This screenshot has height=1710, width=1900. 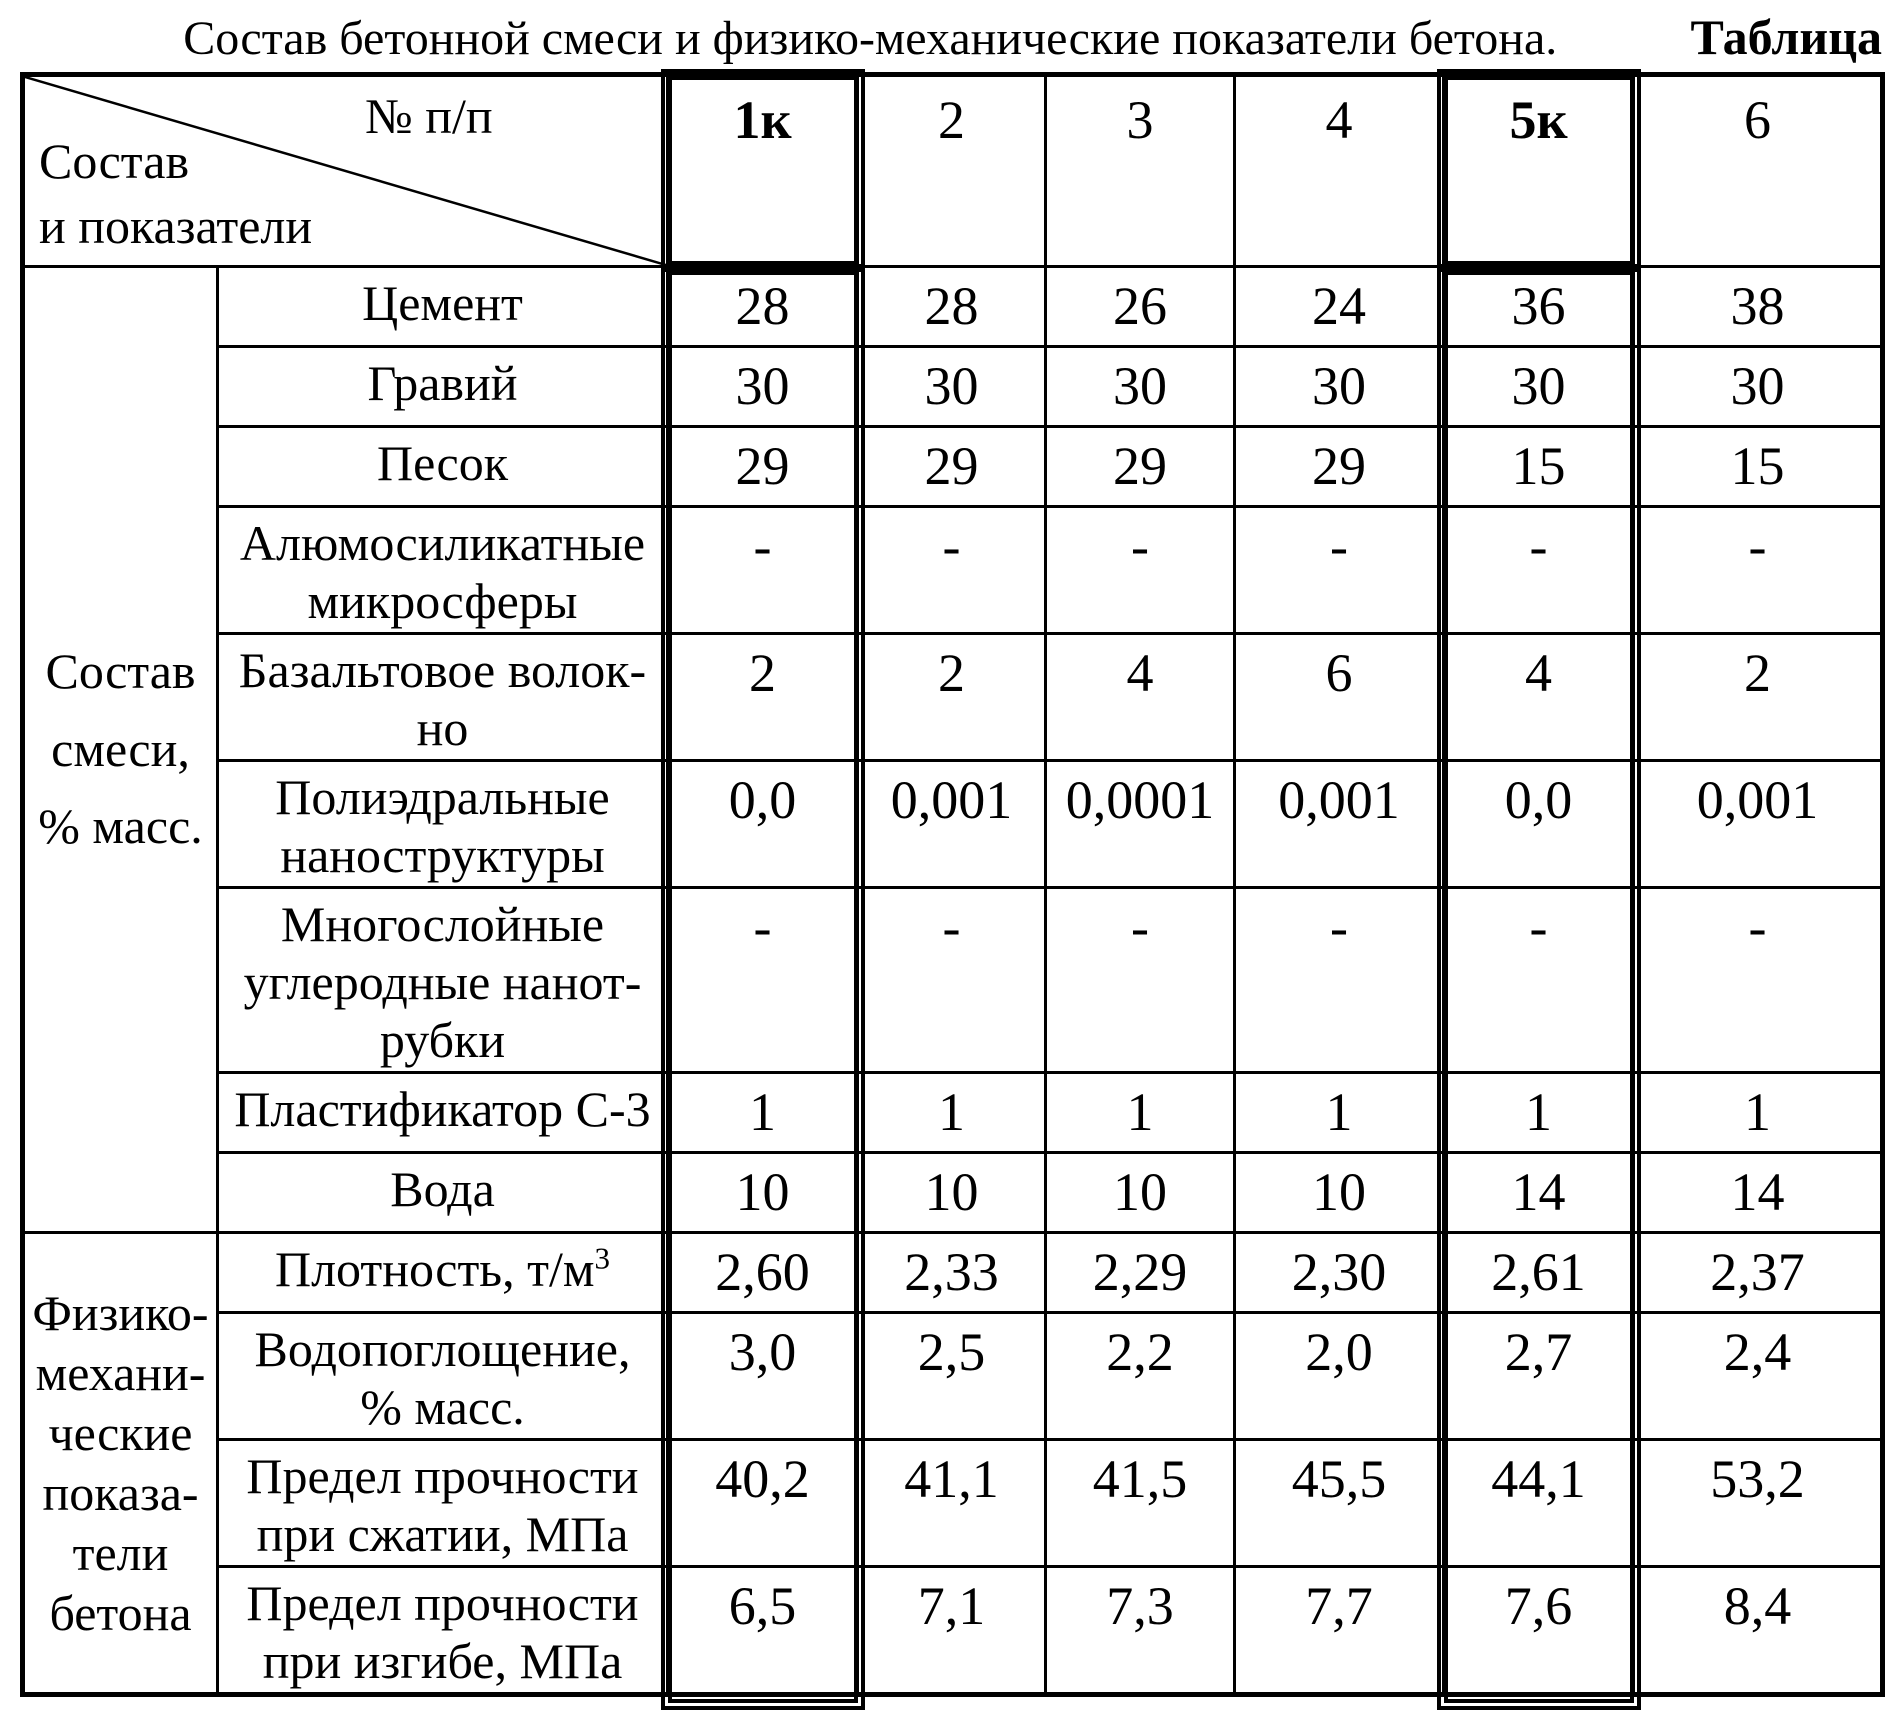 What do you see at coordinates (1758, 697) in the screenshot?
I see `value-cell: 2` at bounding box center [1758, 697].